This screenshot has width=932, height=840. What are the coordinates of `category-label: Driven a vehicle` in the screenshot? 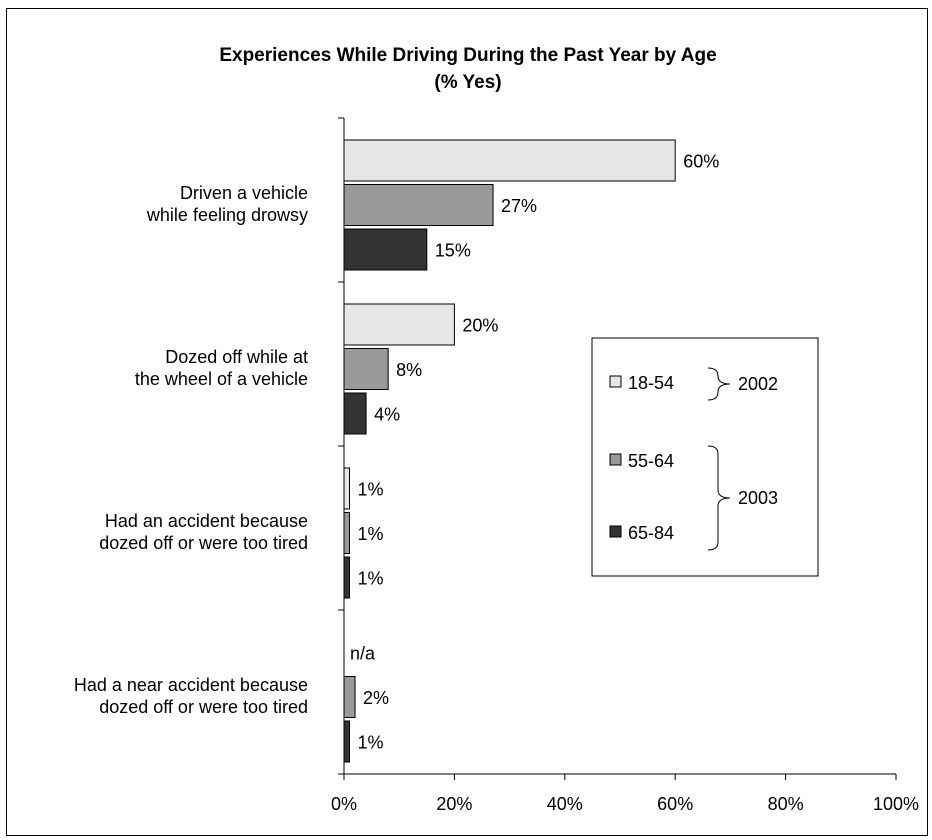 It's located at (244, 193).